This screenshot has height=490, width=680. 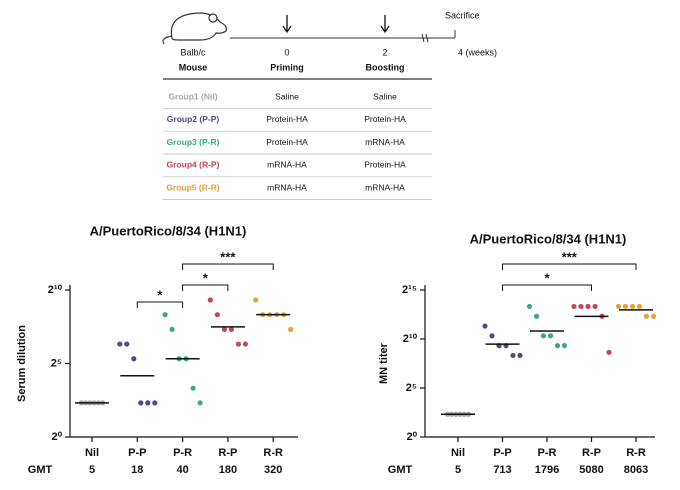 I want to click on event: Boosting, so click(x=385, y=67).